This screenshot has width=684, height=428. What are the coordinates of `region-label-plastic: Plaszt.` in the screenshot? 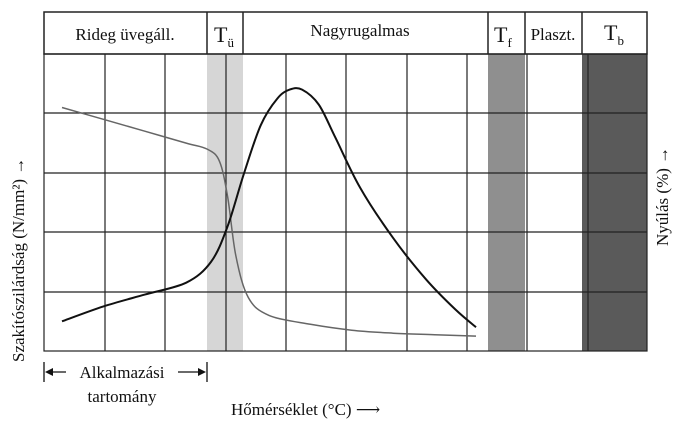 It's located at (553, 34).